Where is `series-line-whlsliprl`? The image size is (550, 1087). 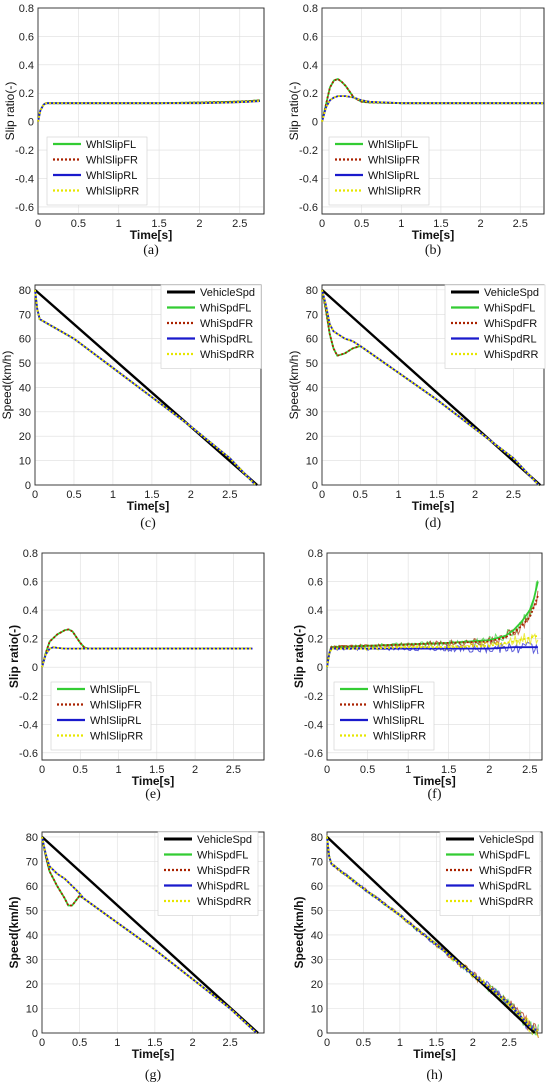 series-line-whlsliprl is located at coordinates (147, 657).